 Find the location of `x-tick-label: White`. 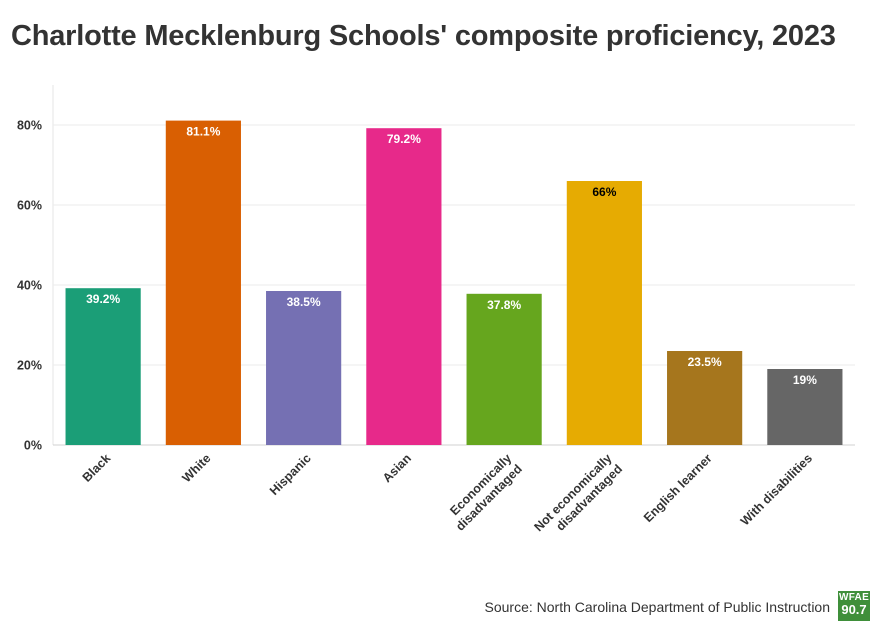

x-tick-label: White is located at coordinates (197, 468).